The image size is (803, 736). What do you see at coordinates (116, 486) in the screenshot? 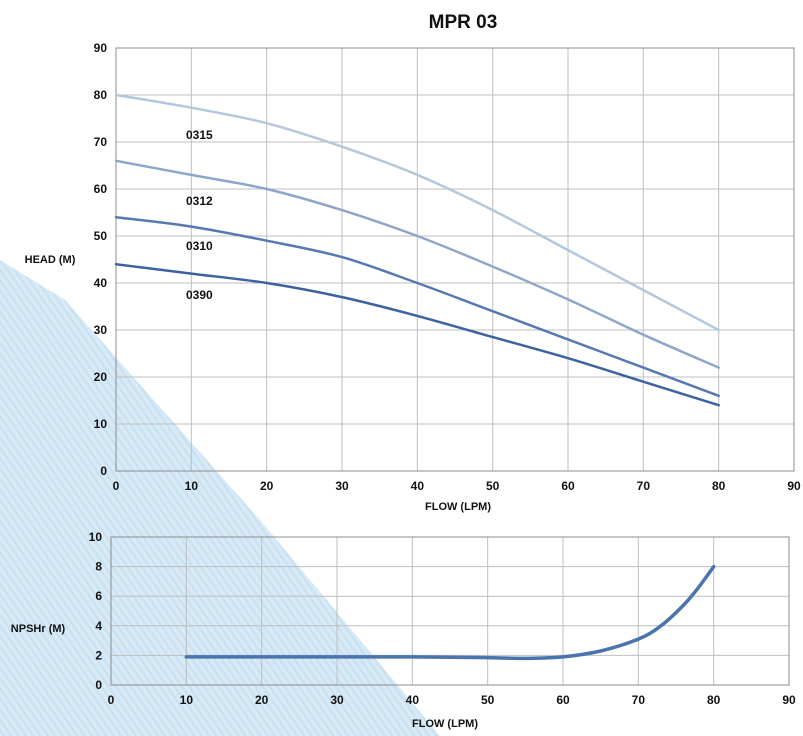
I see `head-x-tick-label: 0` at bounding box center [116, 486].